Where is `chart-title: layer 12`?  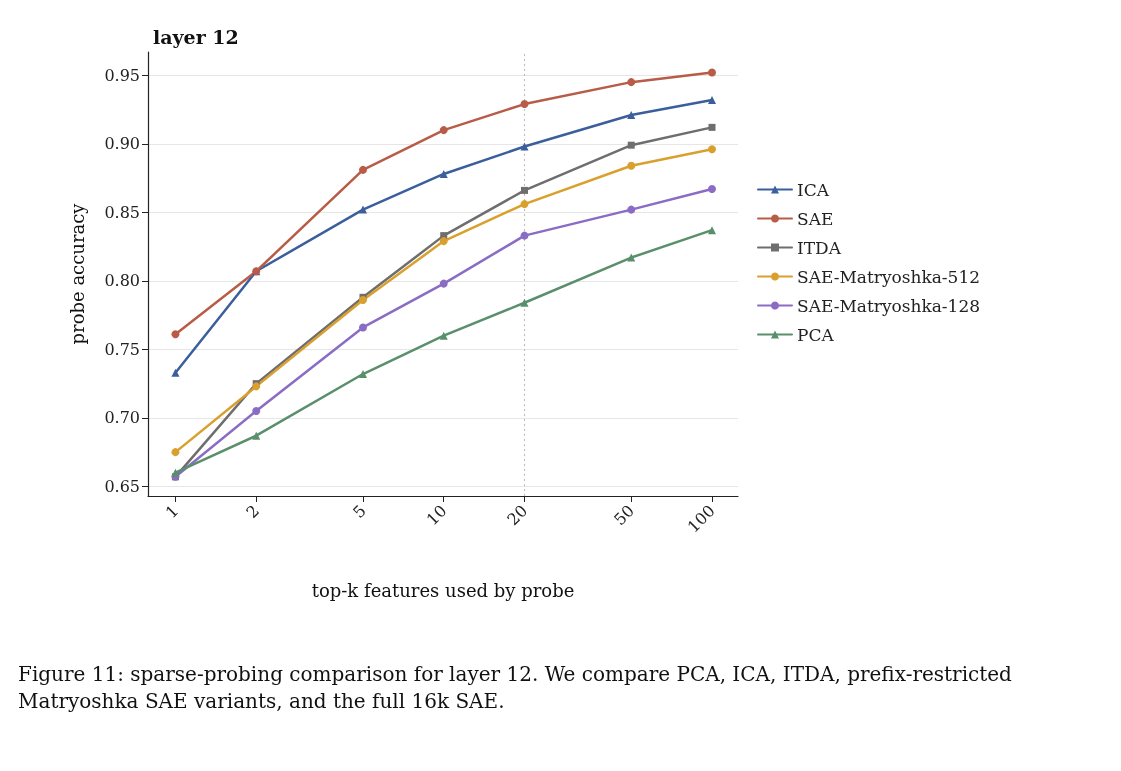
chart-title: layer 12 is located at coordinates (196, 36).